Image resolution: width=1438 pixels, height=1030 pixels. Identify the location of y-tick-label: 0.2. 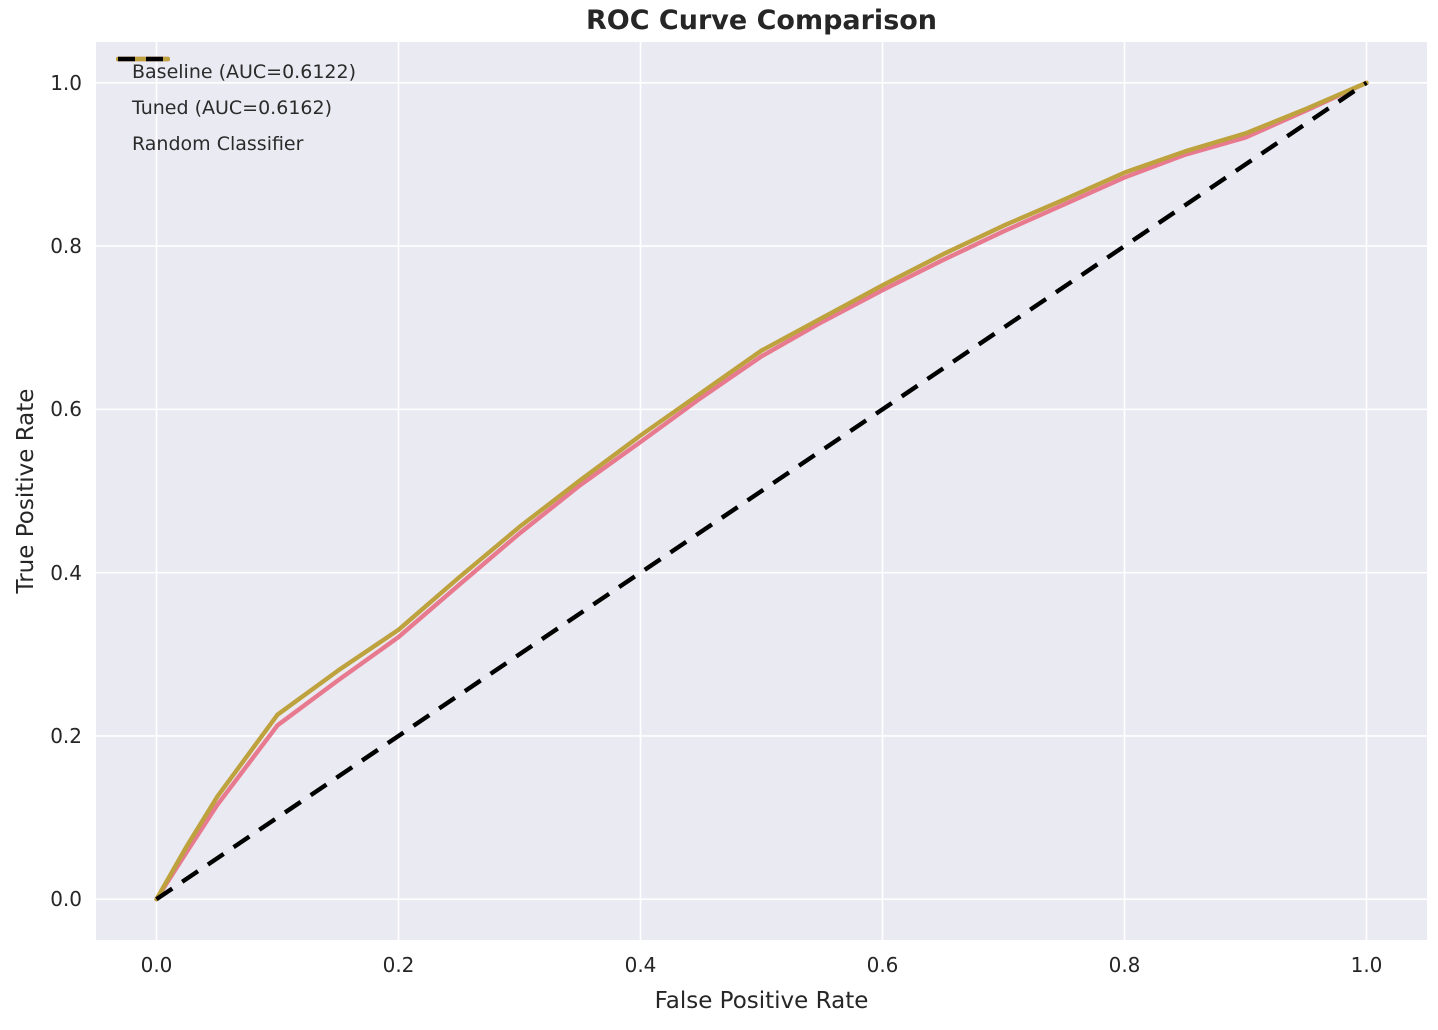
(66, 735).